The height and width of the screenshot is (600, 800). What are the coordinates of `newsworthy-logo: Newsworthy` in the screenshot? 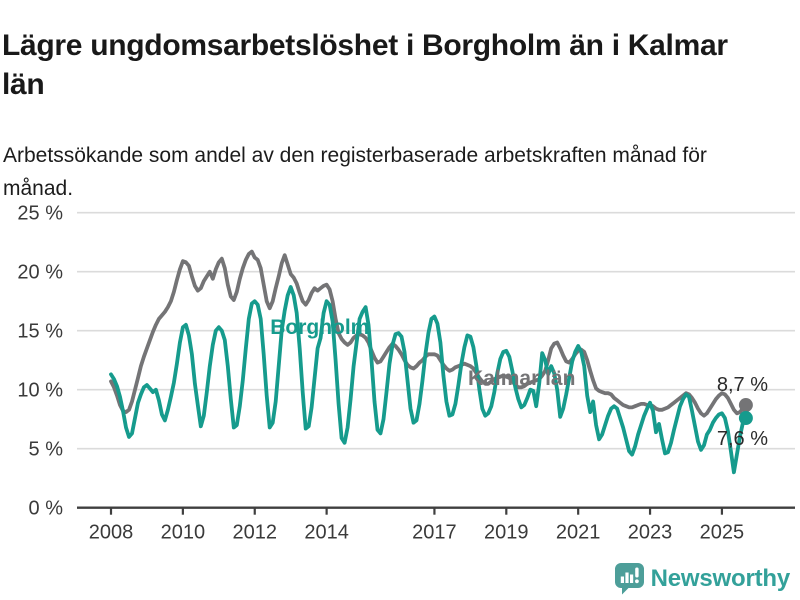 It's located at (702, 579).